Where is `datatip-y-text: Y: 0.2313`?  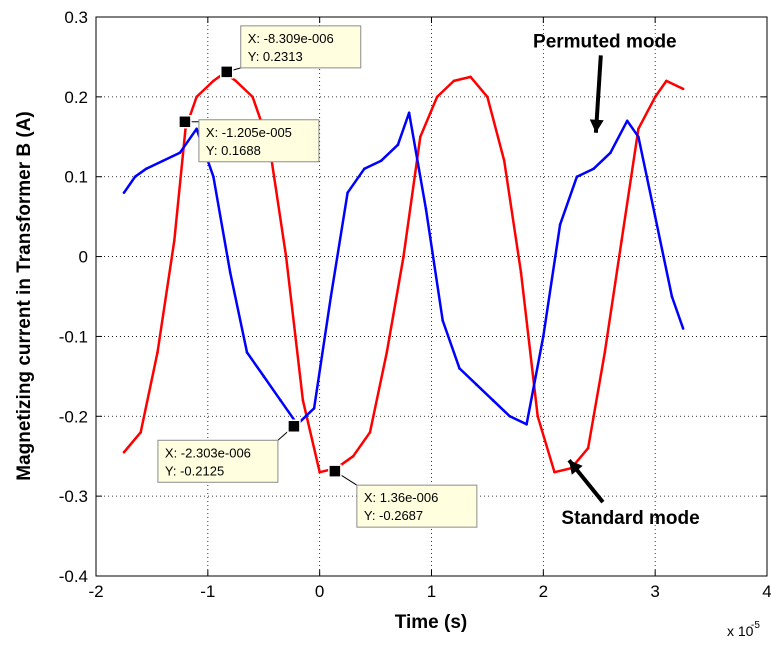 datatip-y-text: Y: 0.2313 is located at coordinates (275, 56).